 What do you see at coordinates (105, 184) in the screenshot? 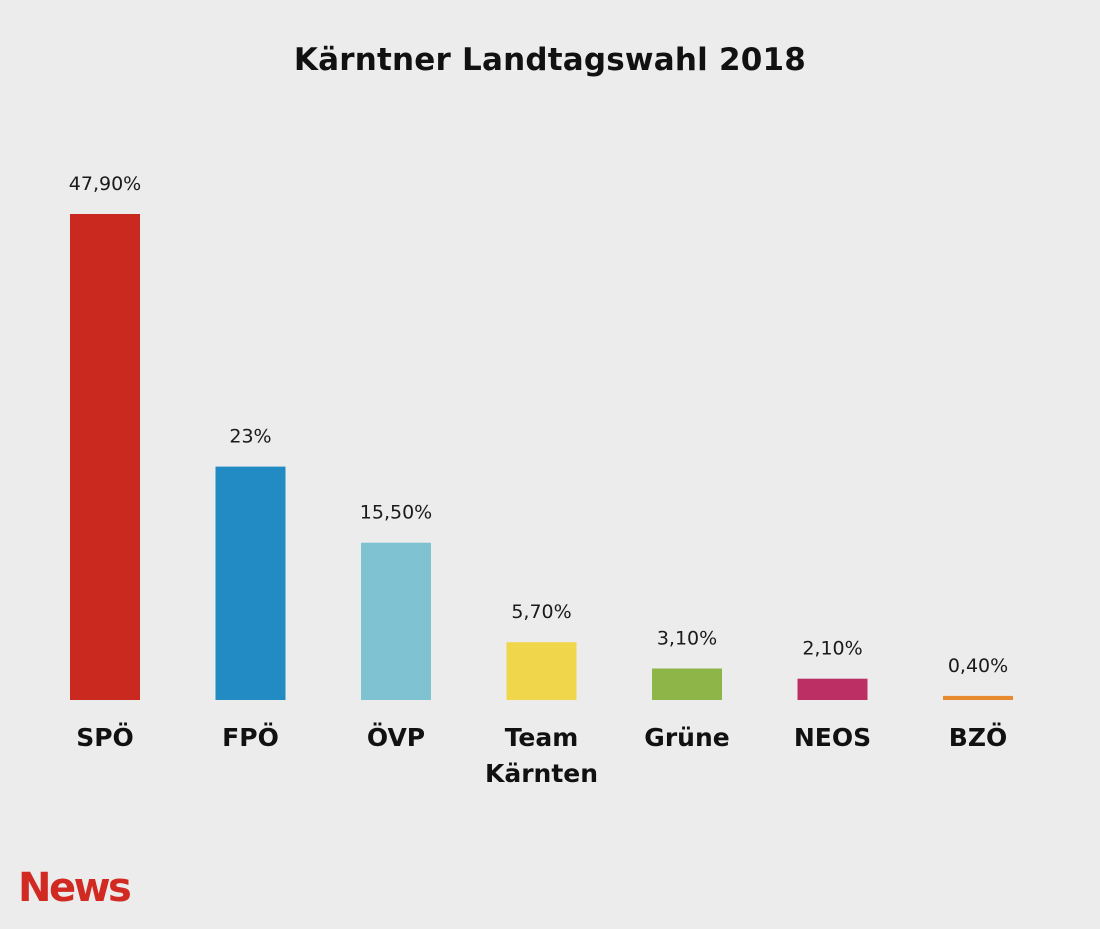
I see `value-label-0: 47,90%` at bounding box center [105, 184].